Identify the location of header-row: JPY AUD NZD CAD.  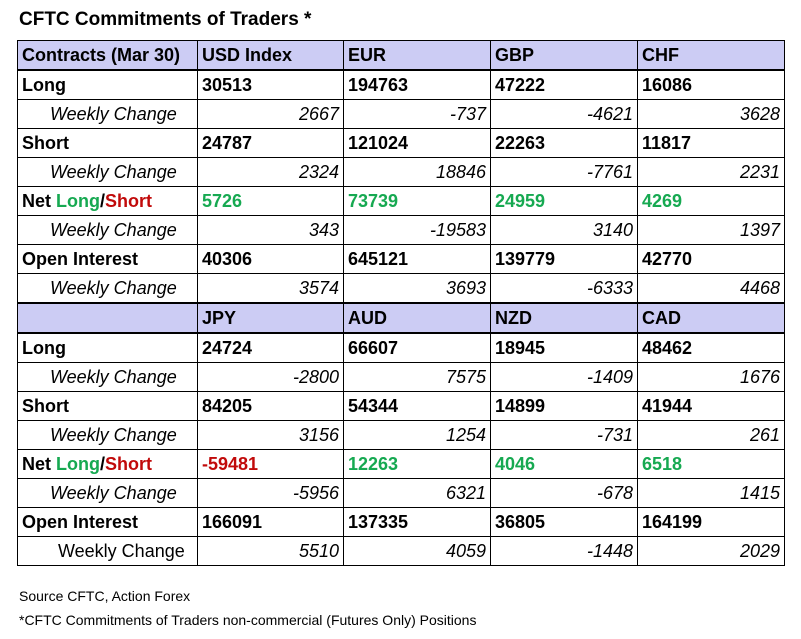
(401, 318).